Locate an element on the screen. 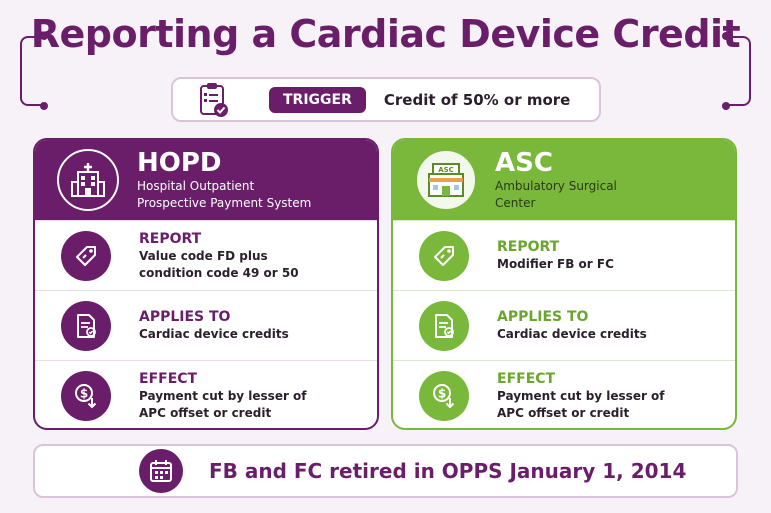  asc-icon-text: ASC is located at coordinates (446, 170).